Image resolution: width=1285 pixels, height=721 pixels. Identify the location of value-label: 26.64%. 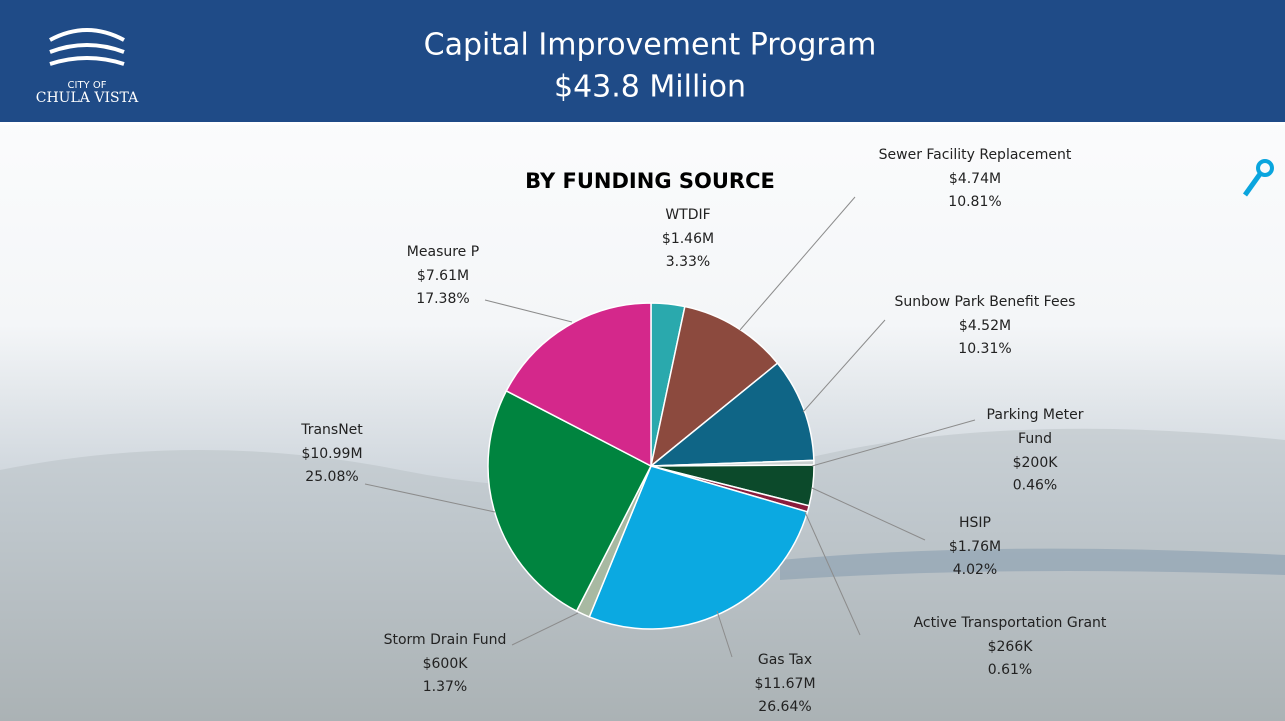
(784, 707).